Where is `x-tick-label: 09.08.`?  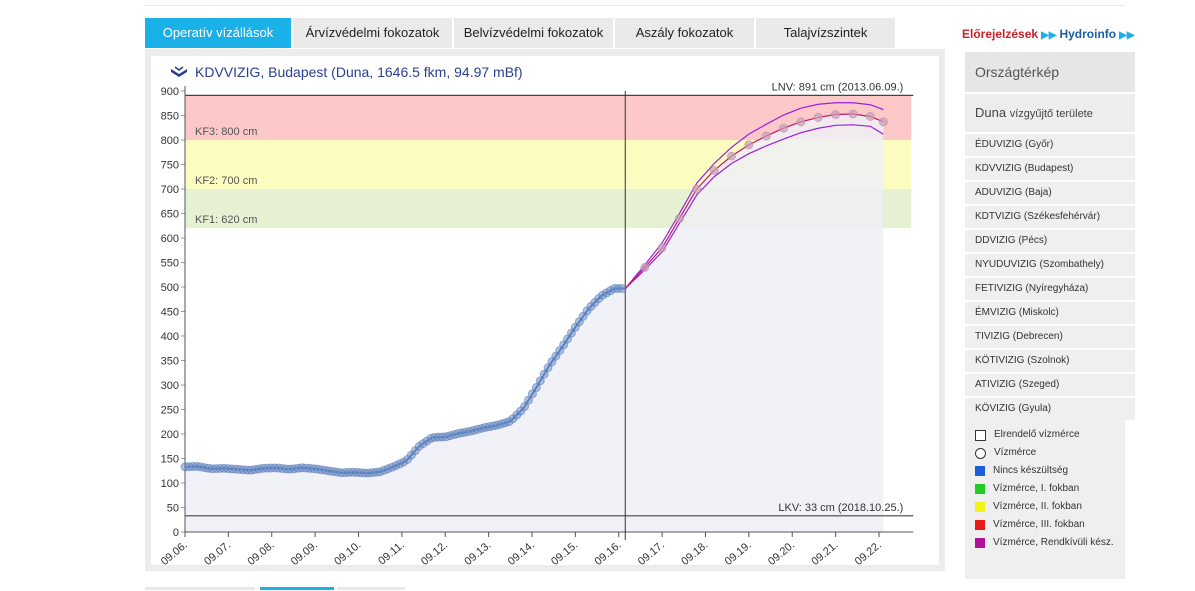 x-tick-label: 09.08. is located at coordinates (261, 553).